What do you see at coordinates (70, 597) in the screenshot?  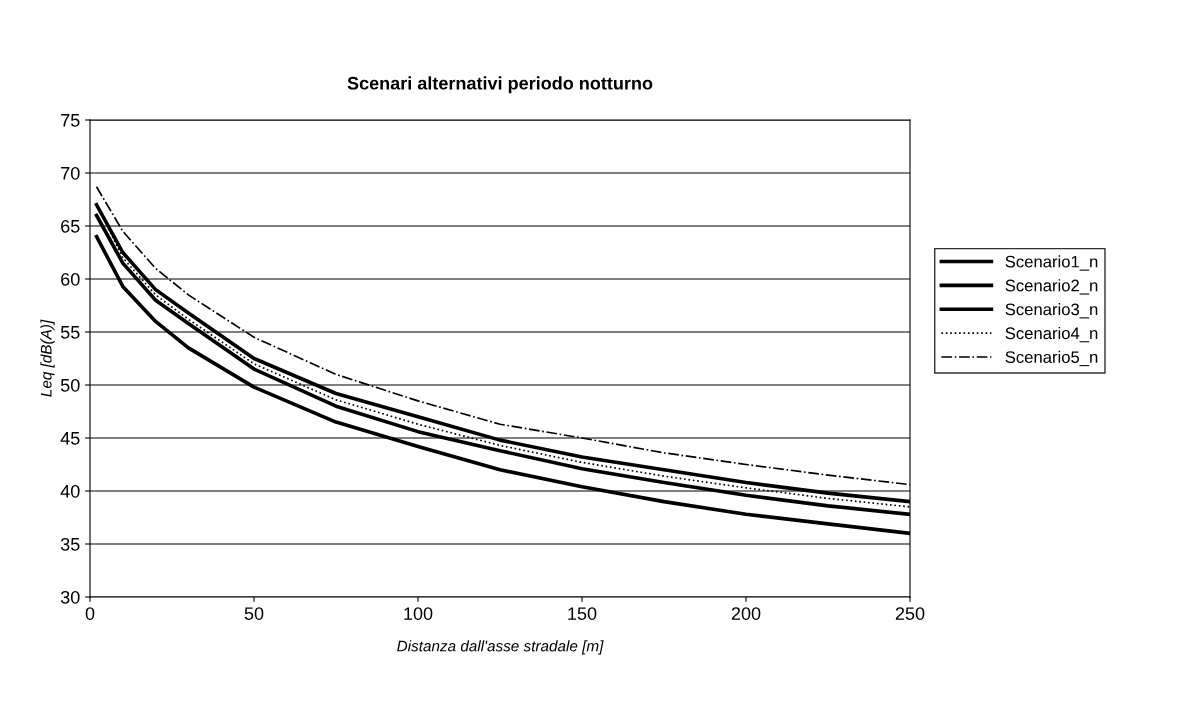 I see `y-tick-label: 30` at bounding box center [70, 597].